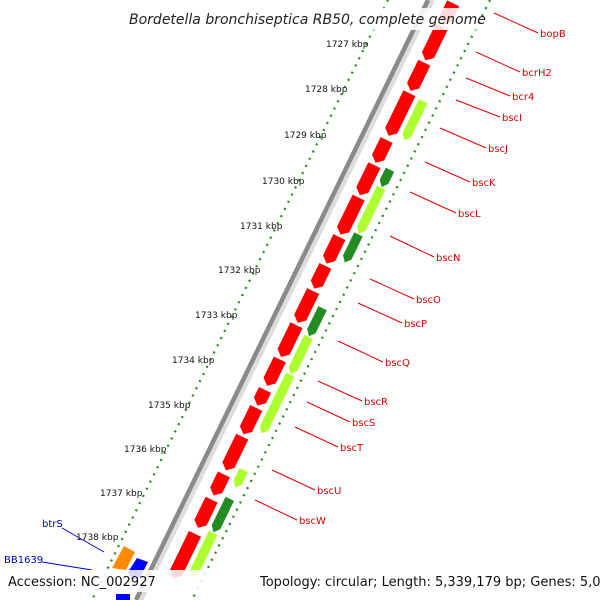 The width and height of the screenshot is (600, 600). I want to click on kbp-label: 1735 kbp, so click(169, 406).